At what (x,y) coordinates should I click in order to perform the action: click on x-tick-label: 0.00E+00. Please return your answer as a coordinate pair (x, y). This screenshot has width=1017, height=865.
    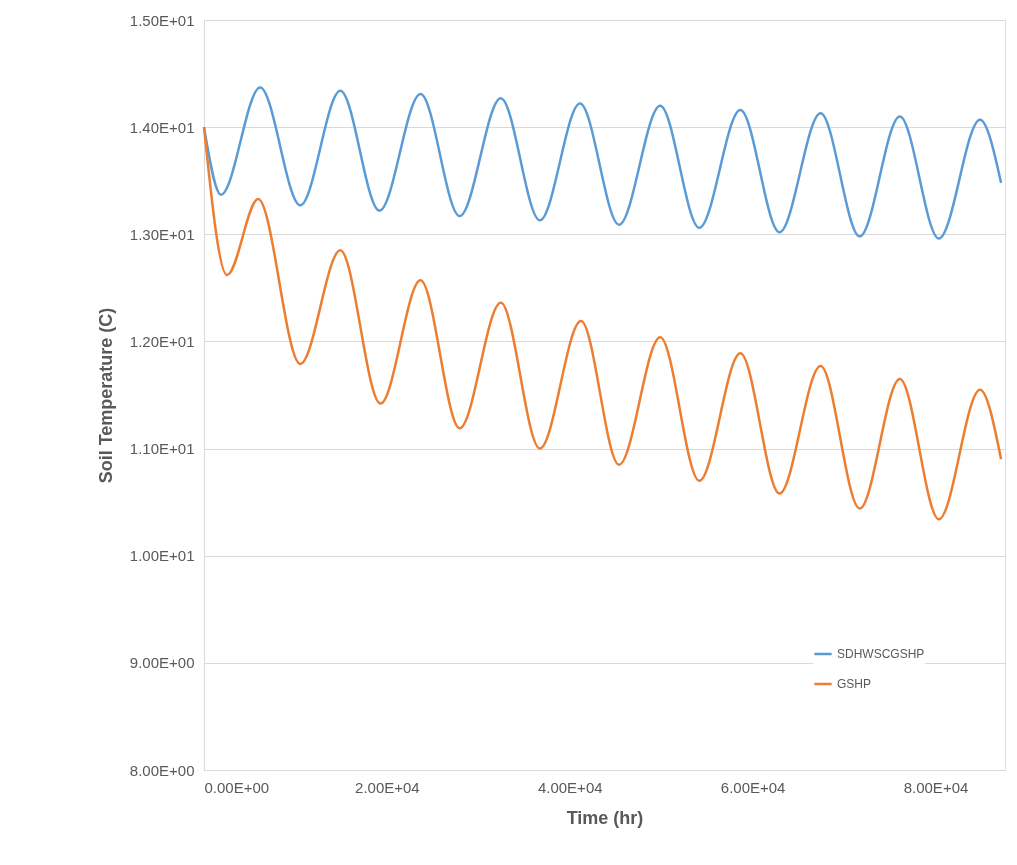
    Looking at the image, I should click on (237, 787).